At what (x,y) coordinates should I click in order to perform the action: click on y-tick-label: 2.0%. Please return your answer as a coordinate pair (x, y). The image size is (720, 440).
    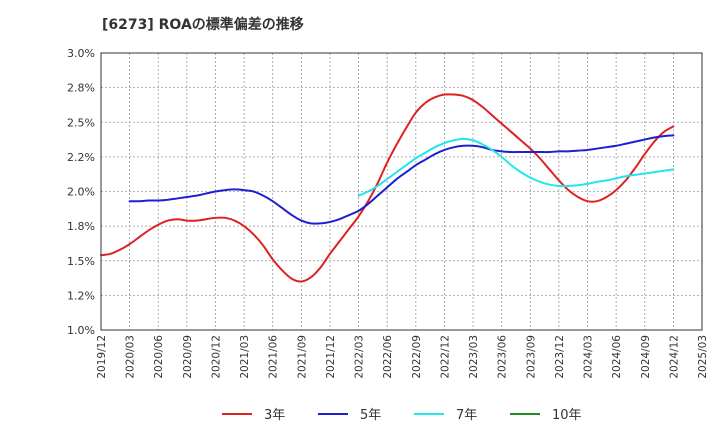
    Looking at the image, I should click on (81, 192).